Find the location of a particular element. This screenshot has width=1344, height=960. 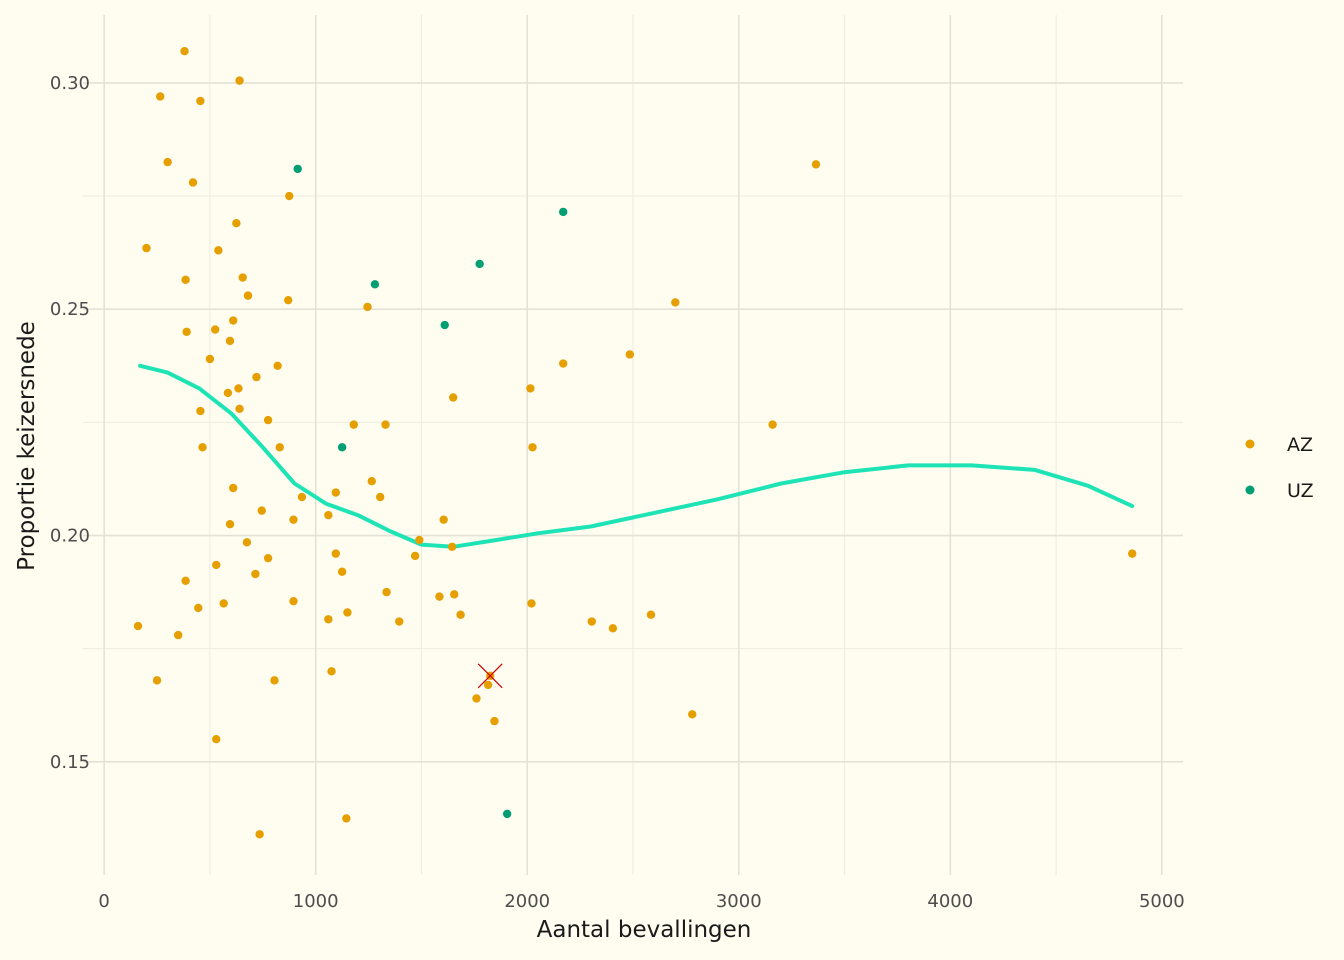

x-tick-label: 4000 is located at coordinates (950, 901).